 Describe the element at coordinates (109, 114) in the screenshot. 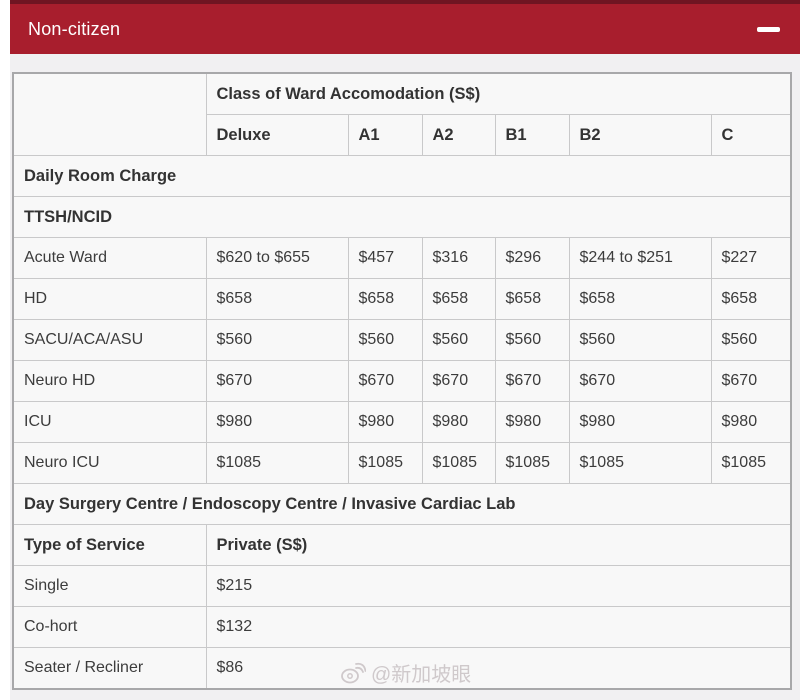

I see `column-header-cell` at that location.